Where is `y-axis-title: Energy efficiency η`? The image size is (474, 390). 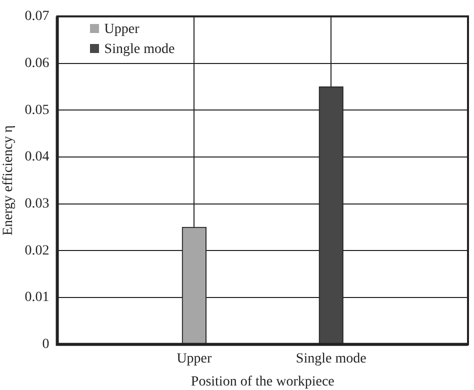
y-axis-title: Energy efficiency η is located at coordinates (8, 180).